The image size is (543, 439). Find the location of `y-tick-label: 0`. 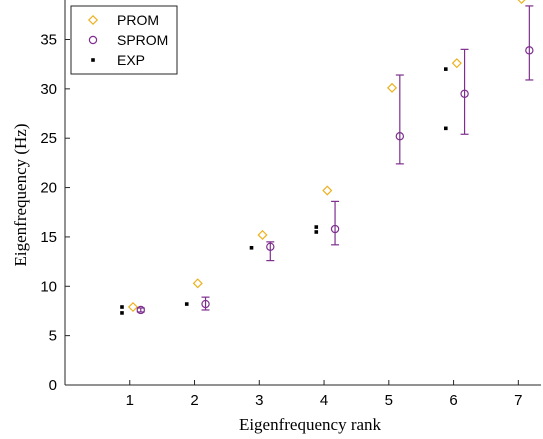

y-tick-label: 0 is located at coordinates (53, 385).